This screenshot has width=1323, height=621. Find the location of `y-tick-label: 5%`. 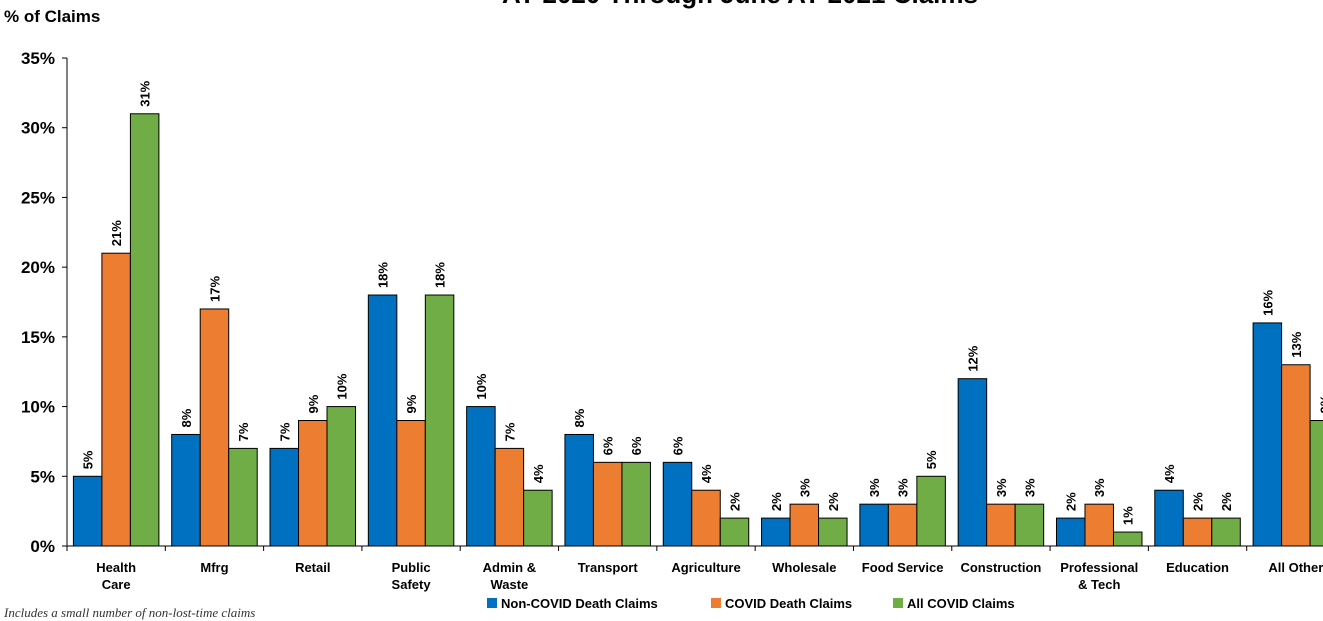

y-tick-label: 5% is located at coordinates (42, 476).